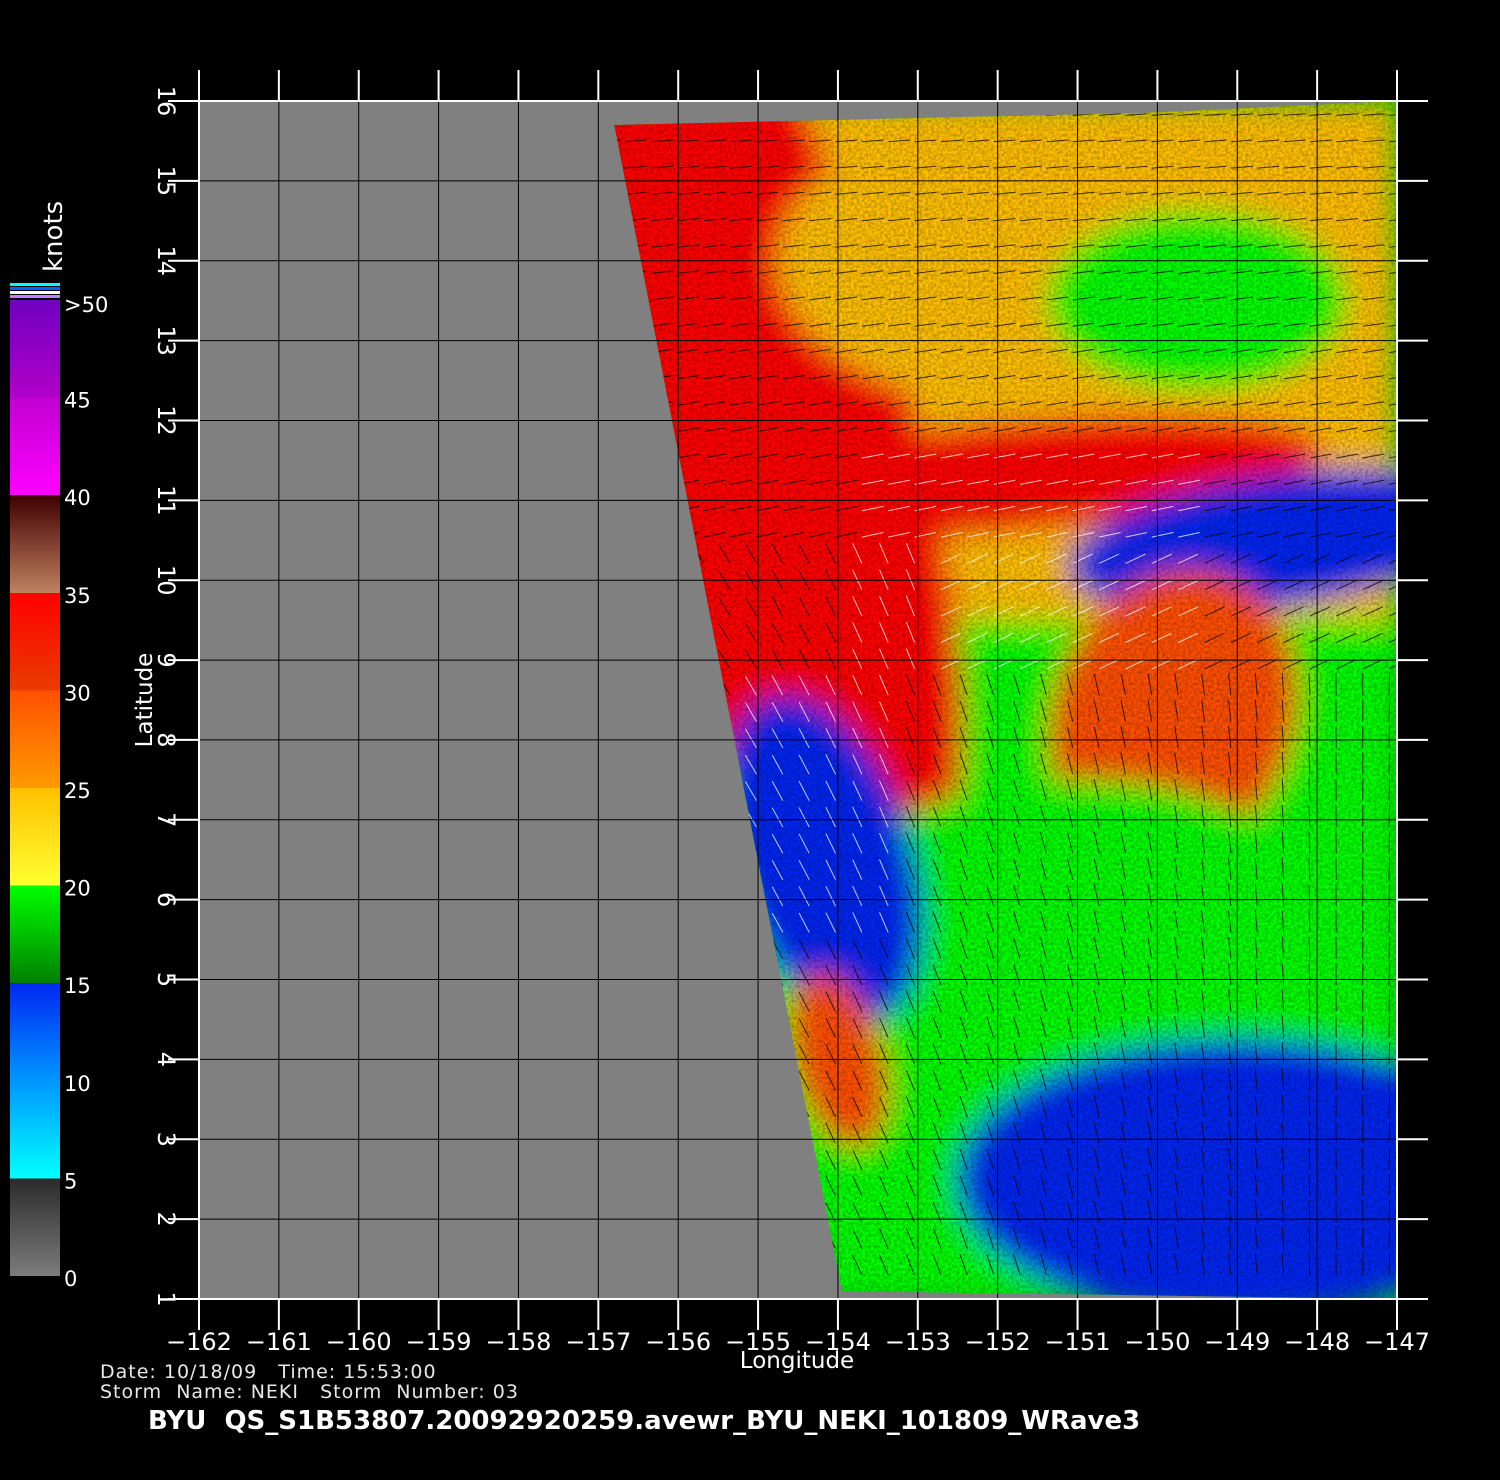  I want to click on longitude-tick-label: −148, so click(1317, 1342).